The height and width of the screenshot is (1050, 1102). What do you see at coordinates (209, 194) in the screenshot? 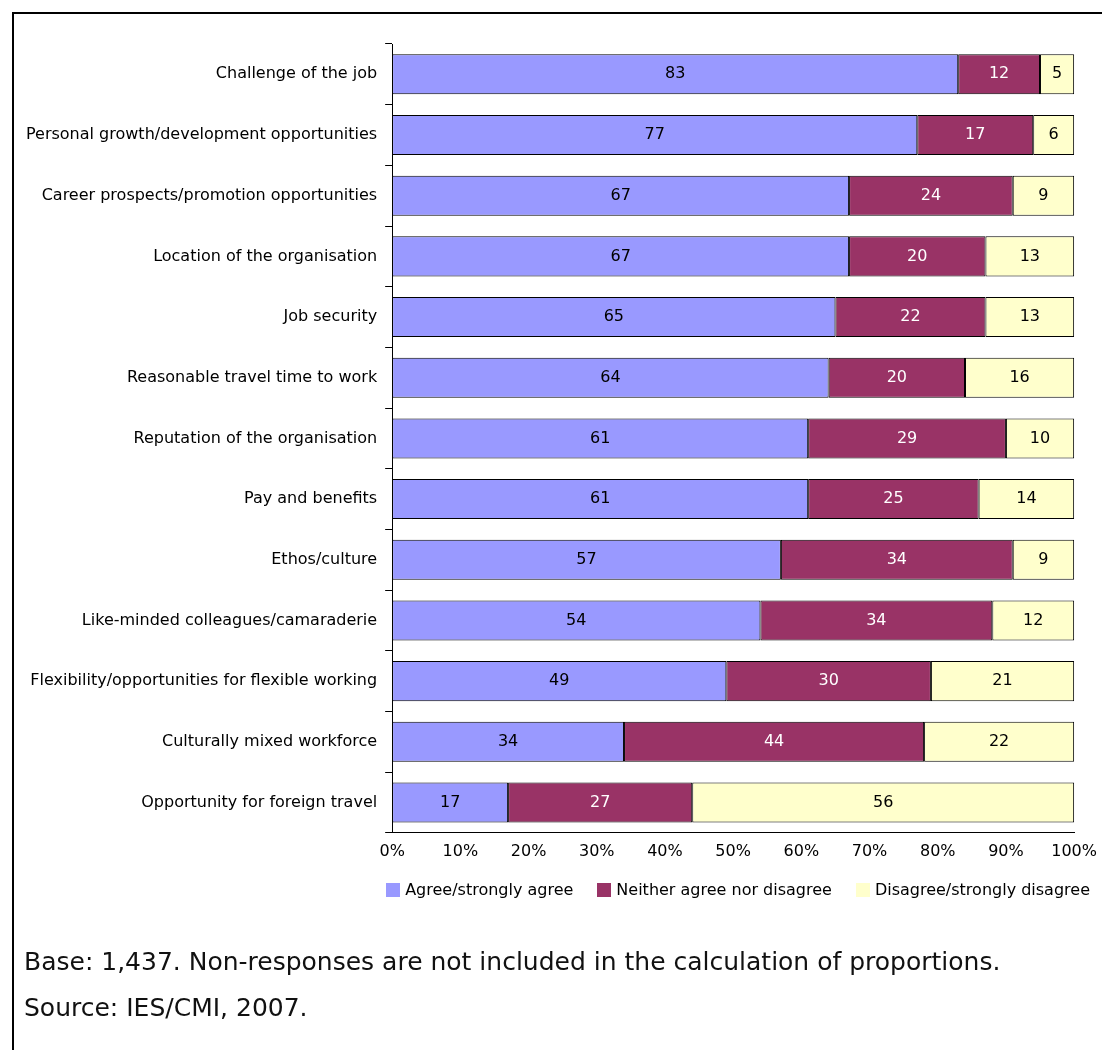
I see `y-tick-label: Career prospects/promotion opportunities` at bounding box center [209, 194].